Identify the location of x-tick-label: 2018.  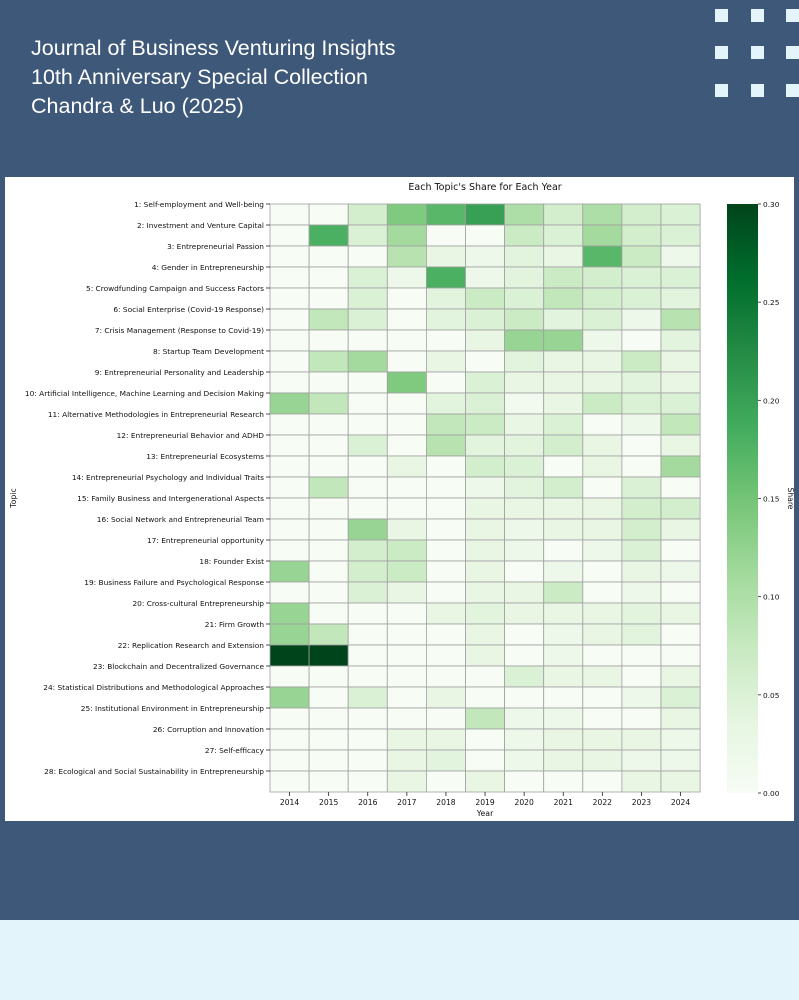
(445, 802).